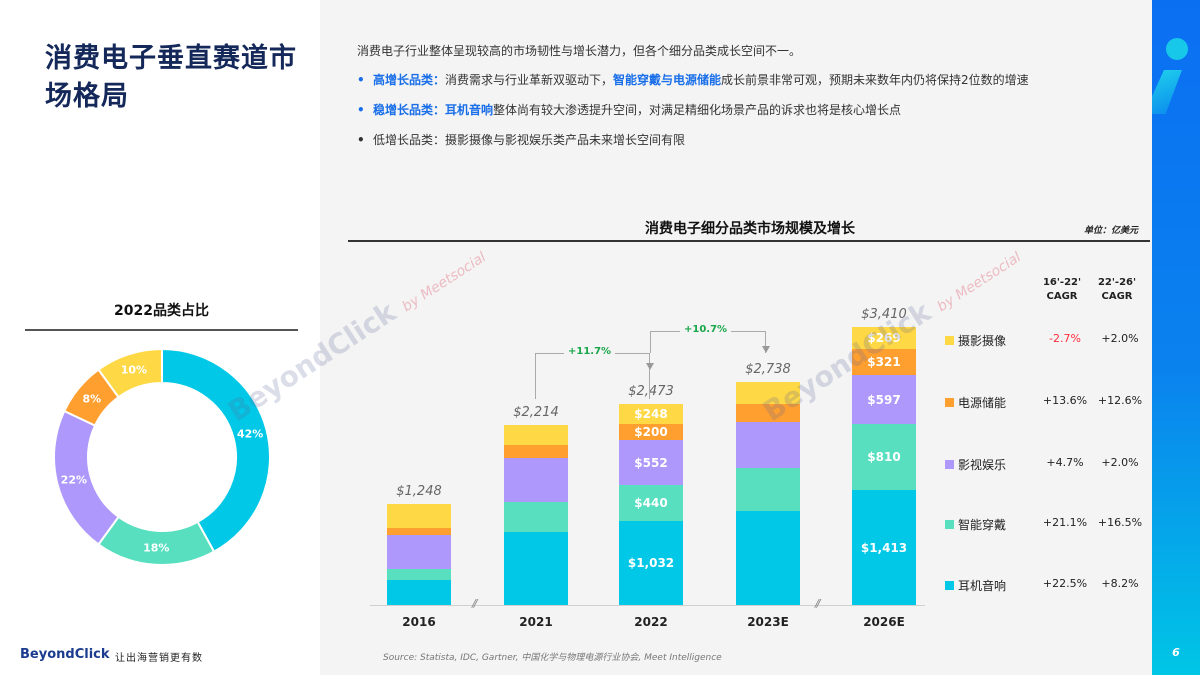  Describe the element at coordinates (884, 399) in the screenshot. I see `bar-segment-影视娱乐: $597` at that location.